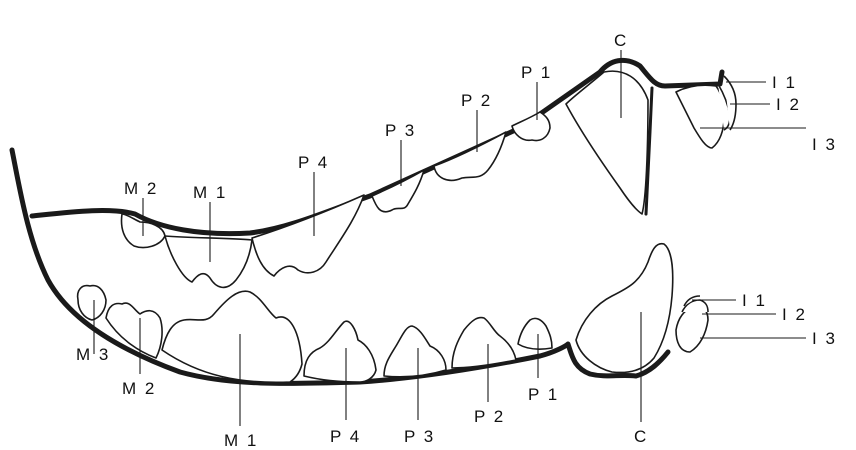 This screenshot has height=450, width=856. Describe the element at coordinates (824, 338) in the screenshot. I see `lower-i3-label: I 3` at that location.